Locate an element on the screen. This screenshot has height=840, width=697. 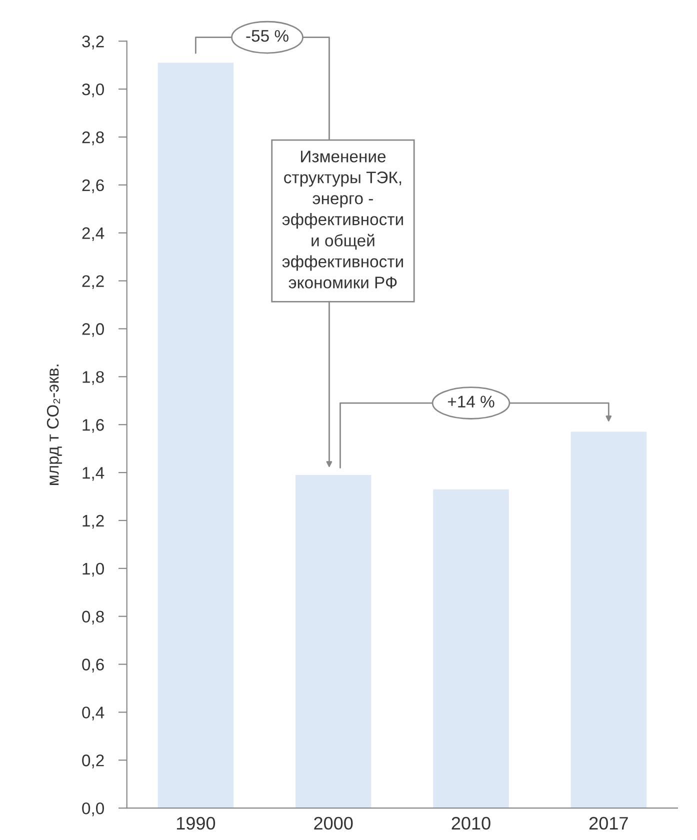
y-tick-label: 1,6 is located at coordinates (93, 426).